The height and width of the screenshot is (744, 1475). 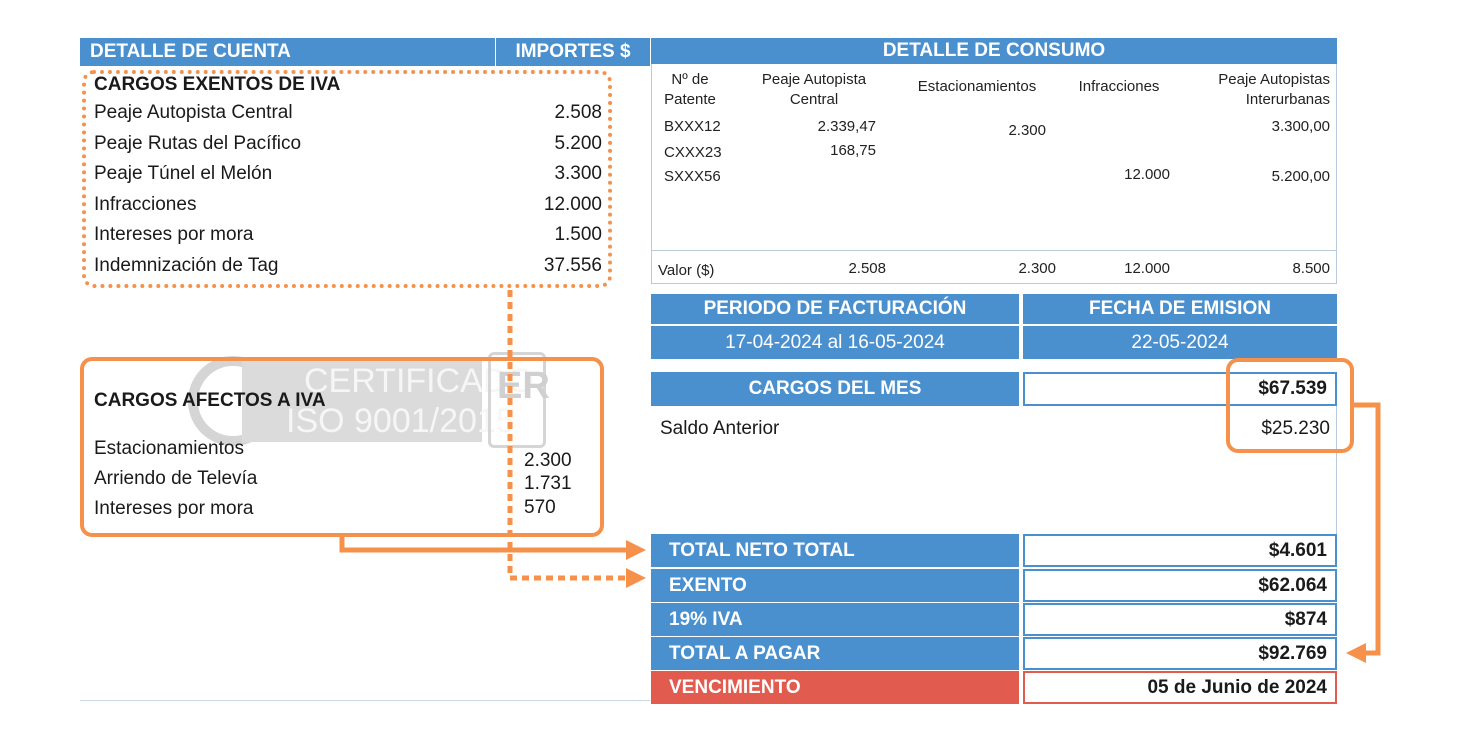 What do you see at coordinates (1027, 130) in the screenshot?
I see `table-row-parking-1: 2.300` at bounding box center [1027, 130].